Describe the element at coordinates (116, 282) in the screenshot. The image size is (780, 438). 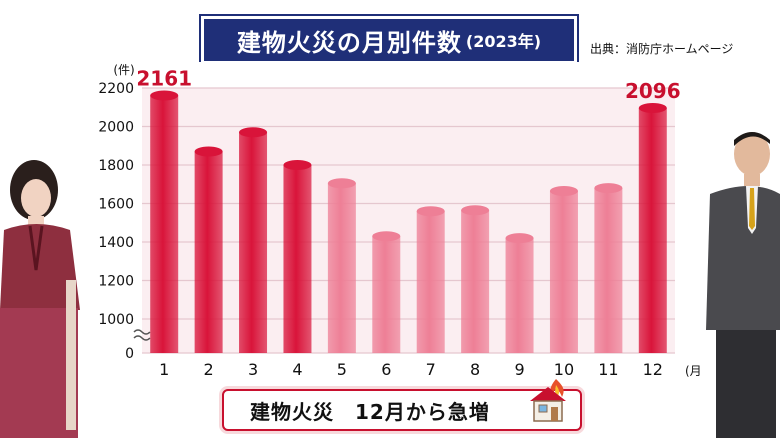
I see `y-tick-label: 1200` at that location.